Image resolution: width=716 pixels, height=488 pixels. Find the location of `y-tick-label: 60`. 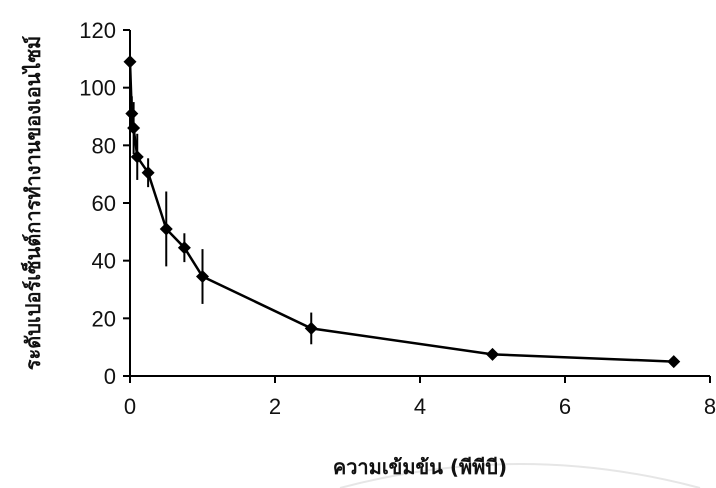

y-tick-label: 60 is located at coordinates (104, 203).